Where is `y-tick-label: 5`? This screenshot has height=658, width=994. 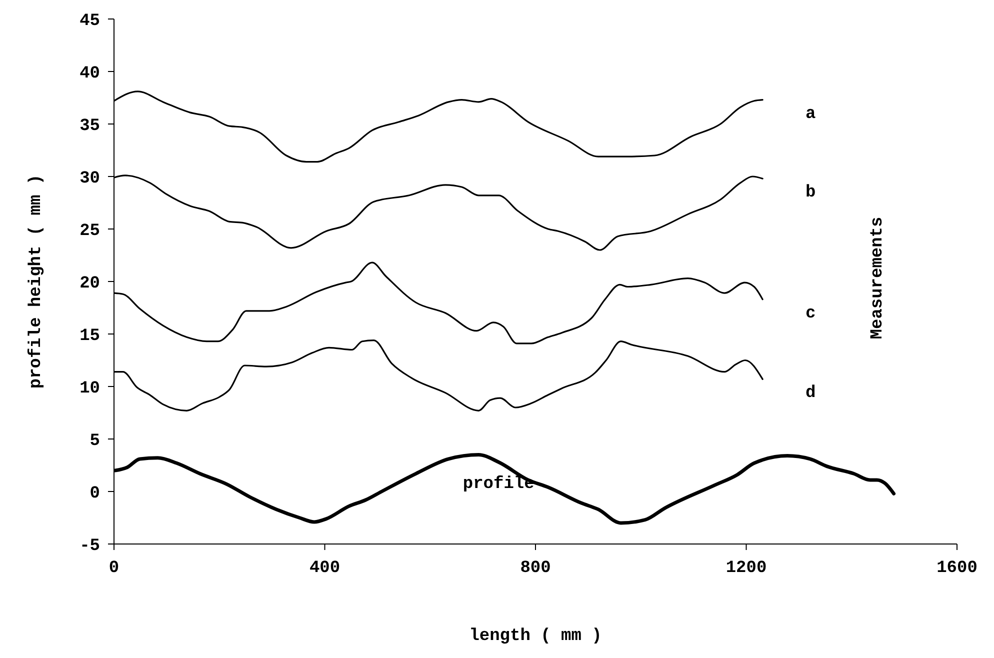
y-tick-label: 5 is located at coordinates (95, 442).